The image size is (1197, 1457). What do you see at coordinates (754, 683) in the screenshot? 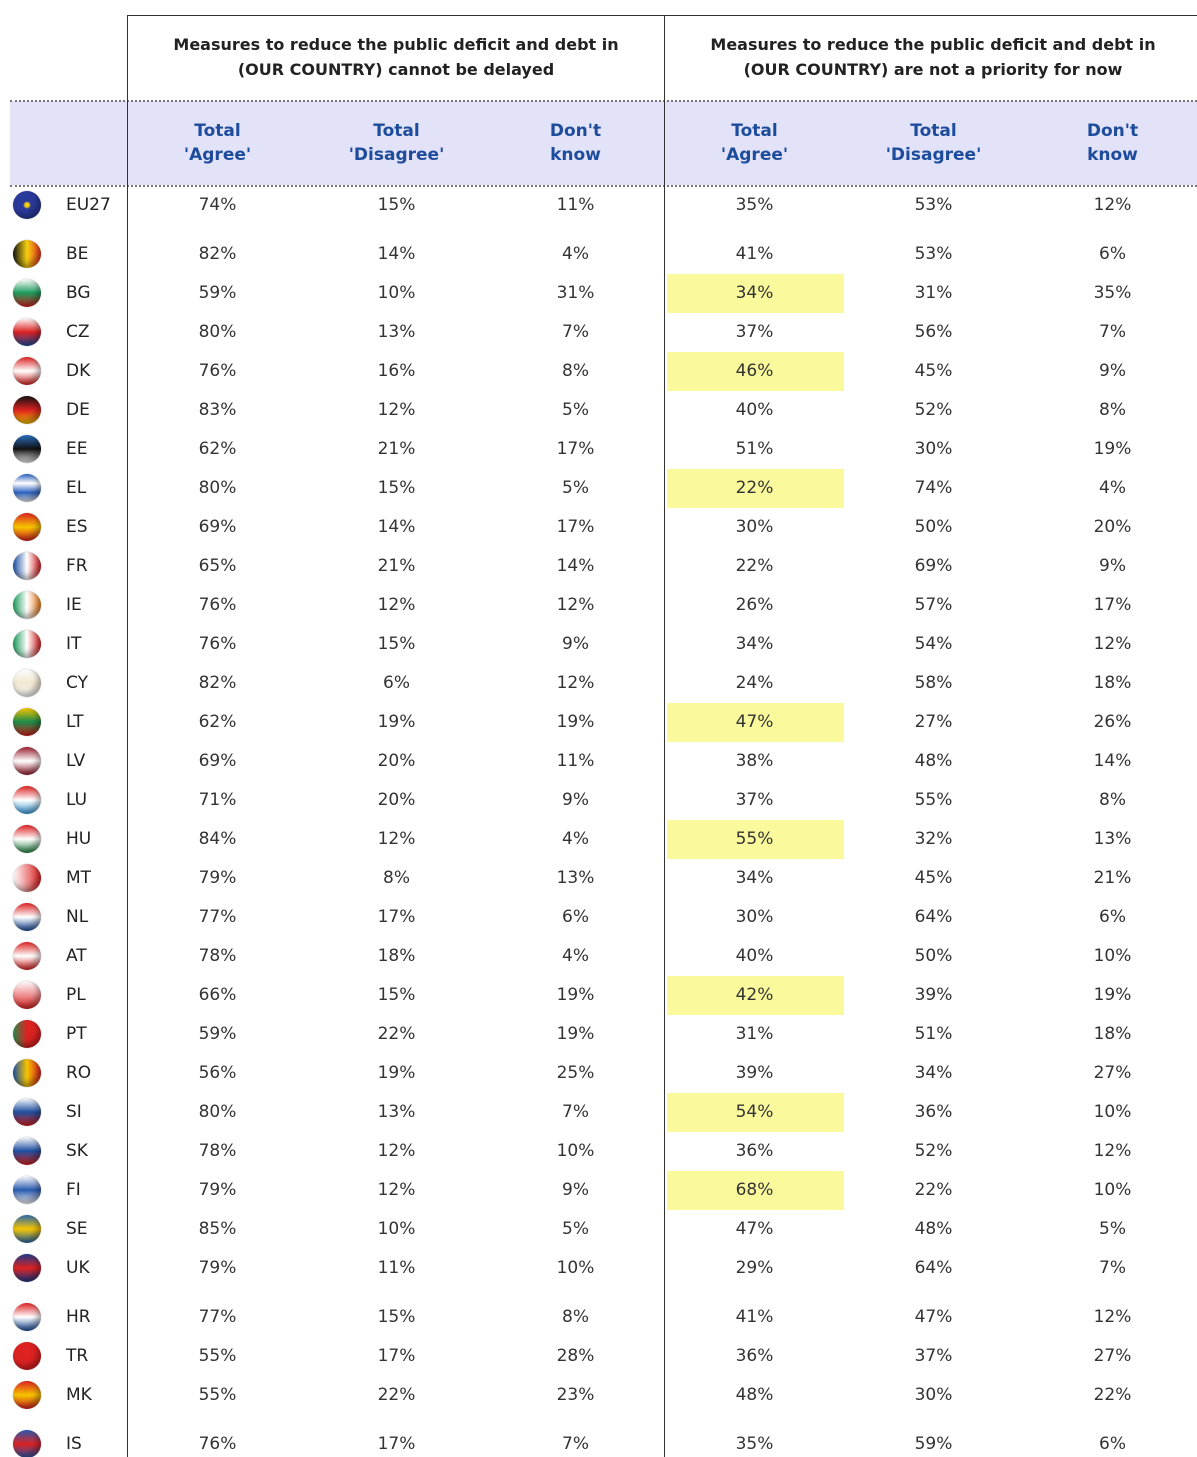
I see `cell: 24%` at bounding box center [754, 683].